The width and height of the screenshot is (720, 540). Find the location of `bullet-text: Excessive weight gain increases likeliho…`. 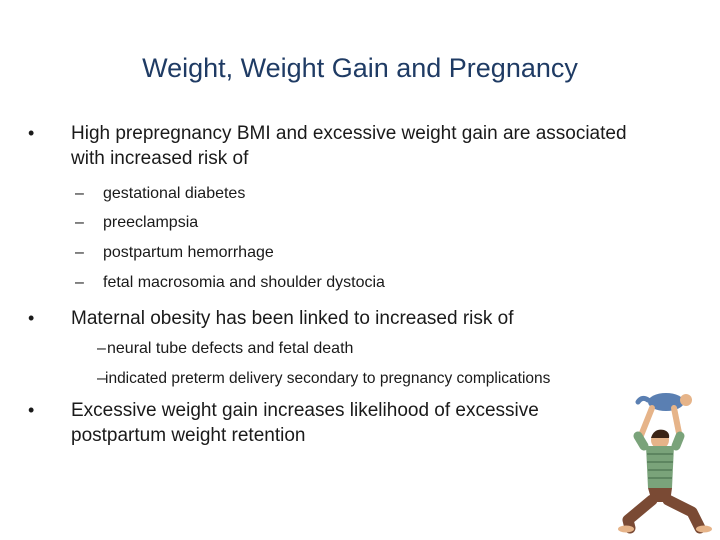

bullet-text: Excessive weight gain increases likeliho… is located at coordinates (305, 423).